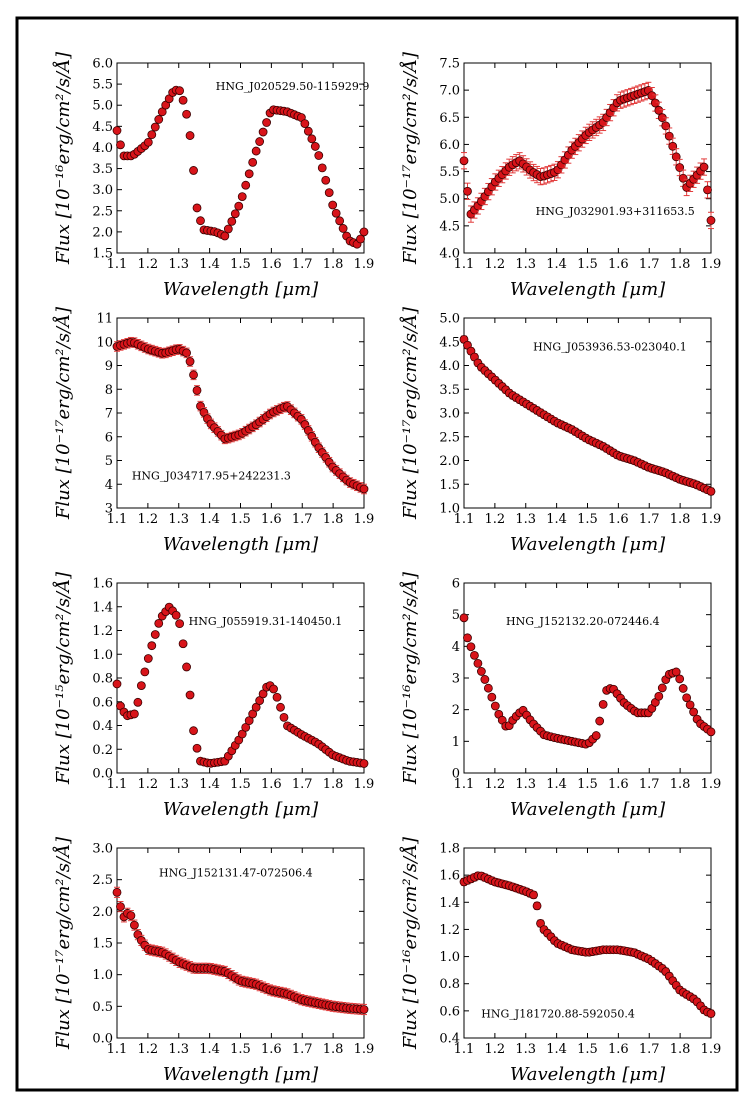  What do you see at coordinates (63, 158) in the screenshot?
I see `y-axis-label: Flux [10⁻¹⁶erg/cm²/s/Å]` at bounding box center [63, 158].